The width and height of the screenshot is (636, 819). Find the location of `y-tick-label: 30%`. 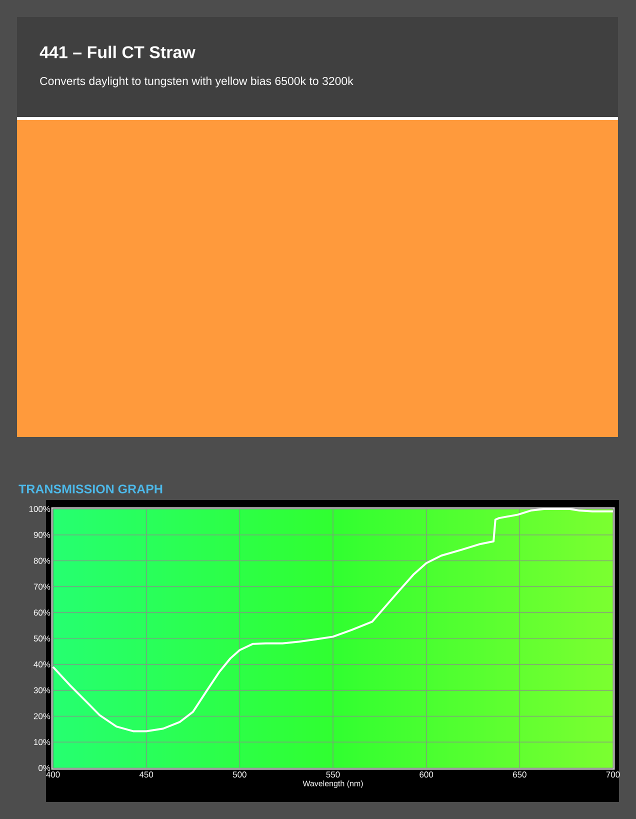

y-tick-label: 30% is located at coordinates (42, 690).